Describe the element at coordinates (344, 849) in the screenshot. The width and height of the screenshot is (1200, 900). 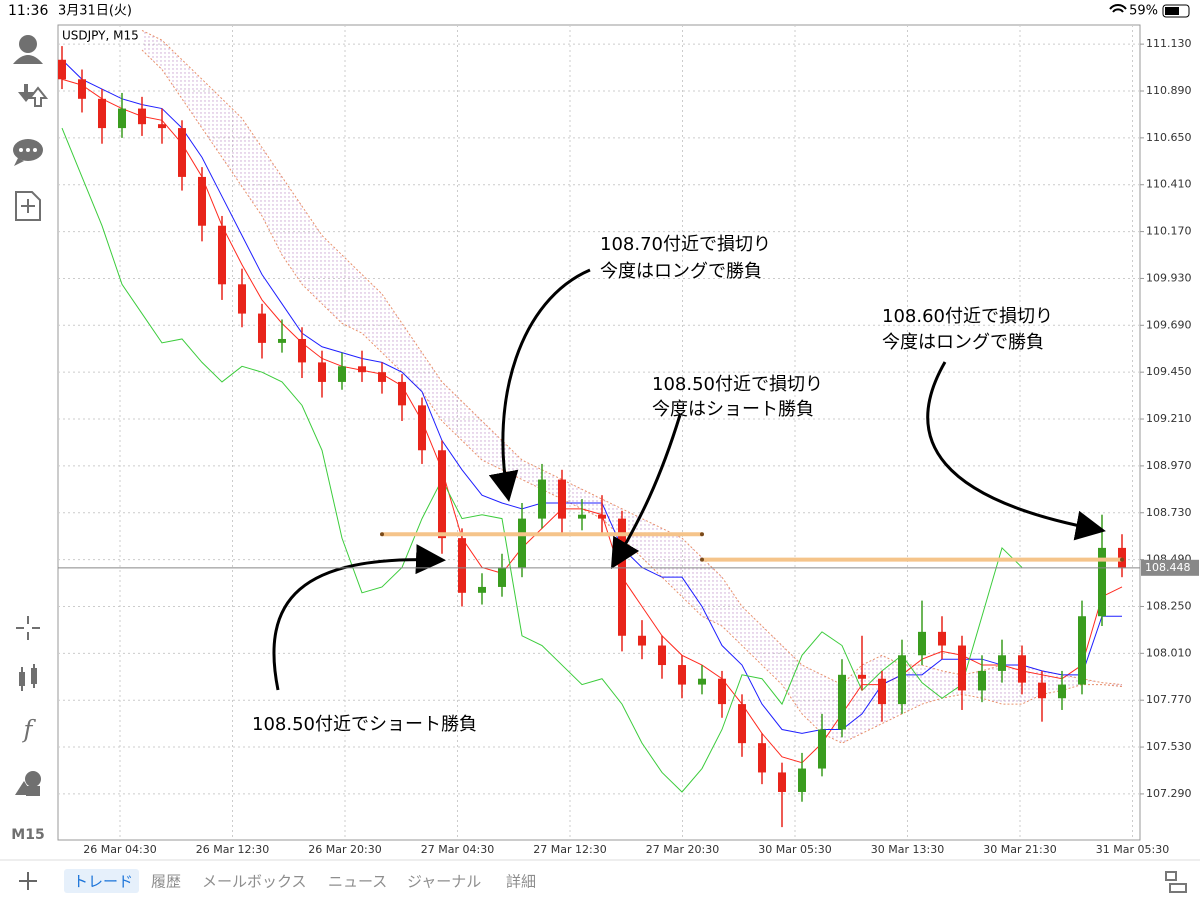
I see `x-tick-label: 26 Mar 20:30` at that location.